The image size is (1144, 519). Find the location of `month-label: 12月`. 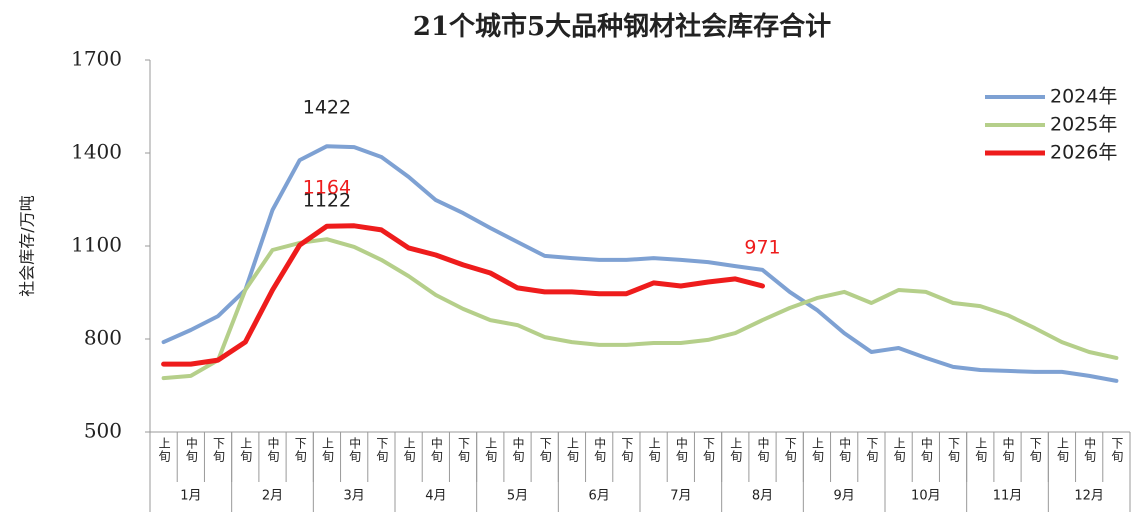

month-label: 12月 is located at coordinates (1089, 496).